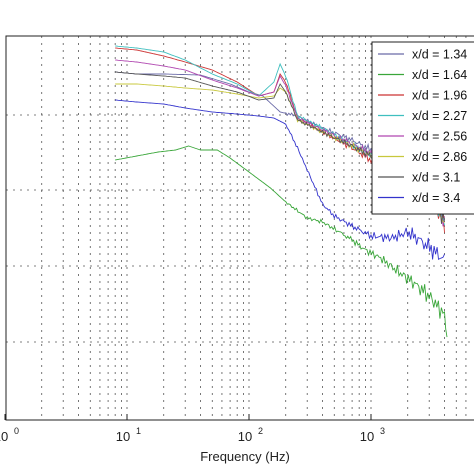 The image size is (474, 474). Describe the element at coordinates (436, 178) in the screenshot. I see `legend-label: x/d = 3.1` at that location.